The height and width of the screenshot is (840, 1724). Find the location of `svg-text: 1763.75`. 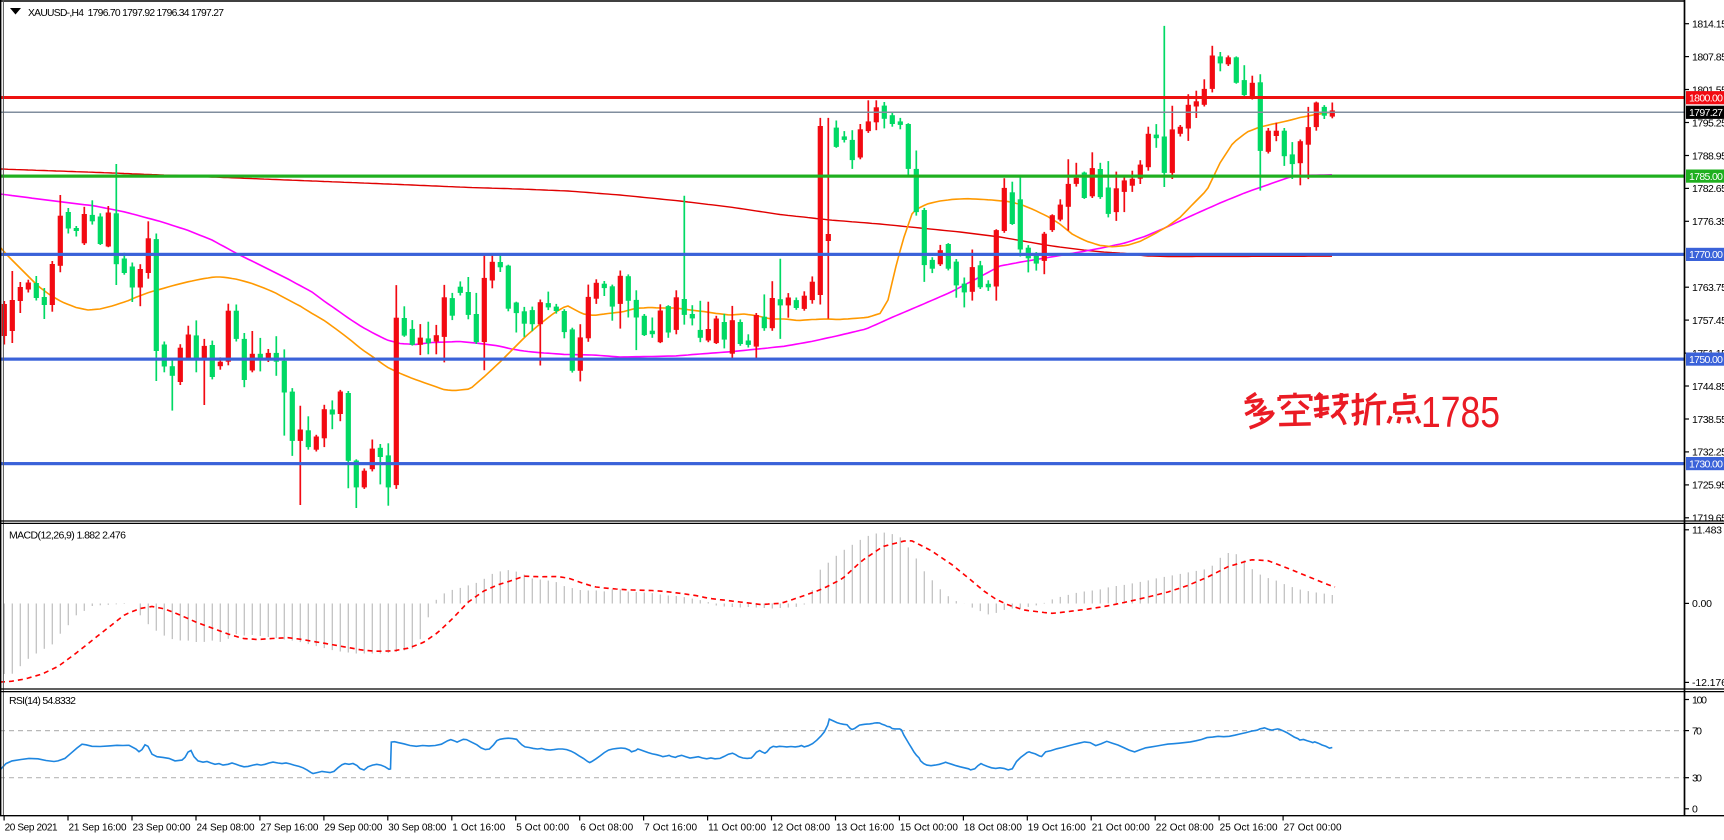

svg-text: 1763.75 is located at coordinates (1708, 288).